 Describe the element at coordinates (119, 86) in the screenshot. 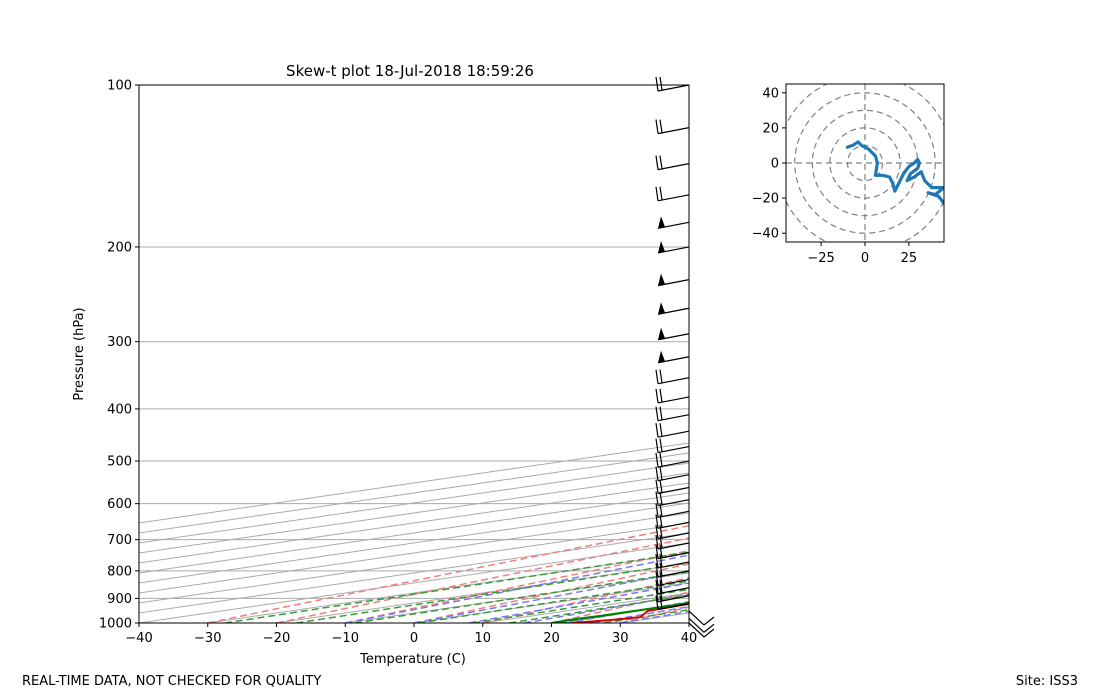

I see `y-tick-label: 100` at that location.